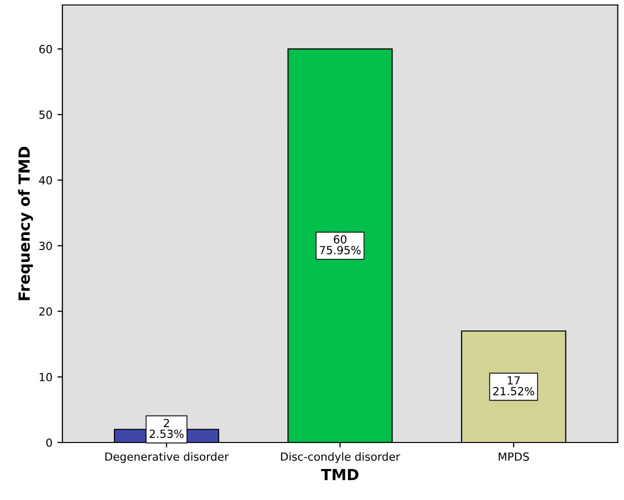 The image size is (624, 500). I want to click on y-tick-label: 0, so click(49, 442).